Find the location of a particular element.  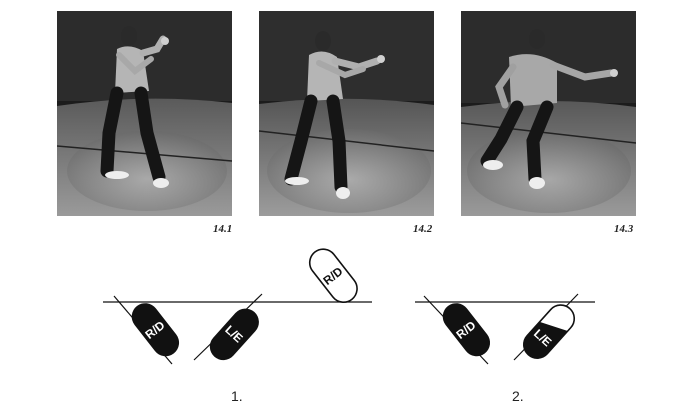

footprint-right-outline: R/D is located at coordinates (333, 275).